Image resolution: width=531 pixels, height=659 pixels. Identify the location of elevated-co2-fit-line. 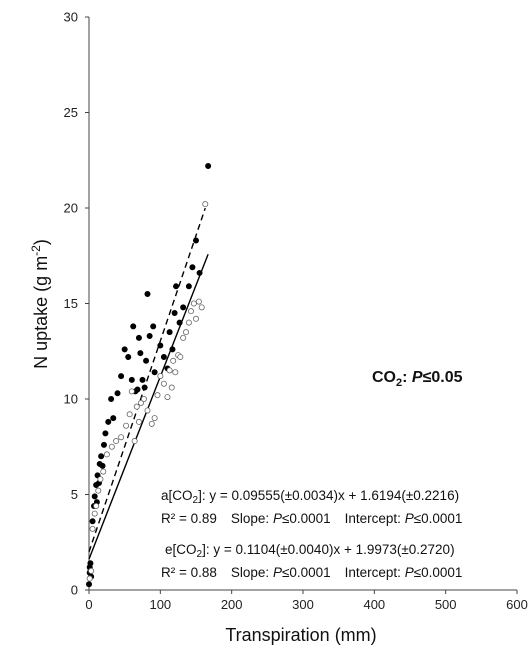
(147, 380).